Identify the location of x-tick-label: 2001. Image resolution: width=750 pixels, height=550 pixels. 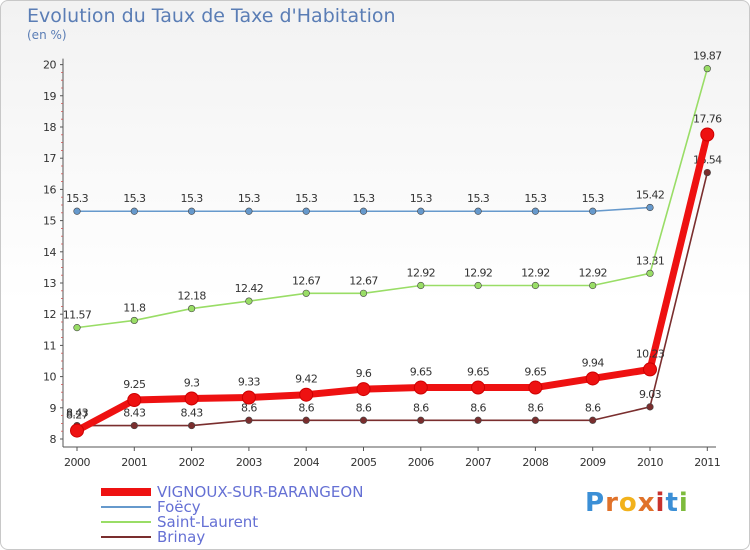
(134, 462).